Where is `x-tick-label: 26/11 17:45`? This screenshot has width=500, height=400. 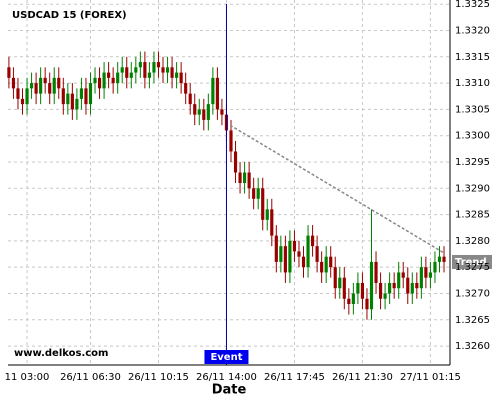 x-tick-label: 26/11 17:45 is located at coordinates (294, 377).